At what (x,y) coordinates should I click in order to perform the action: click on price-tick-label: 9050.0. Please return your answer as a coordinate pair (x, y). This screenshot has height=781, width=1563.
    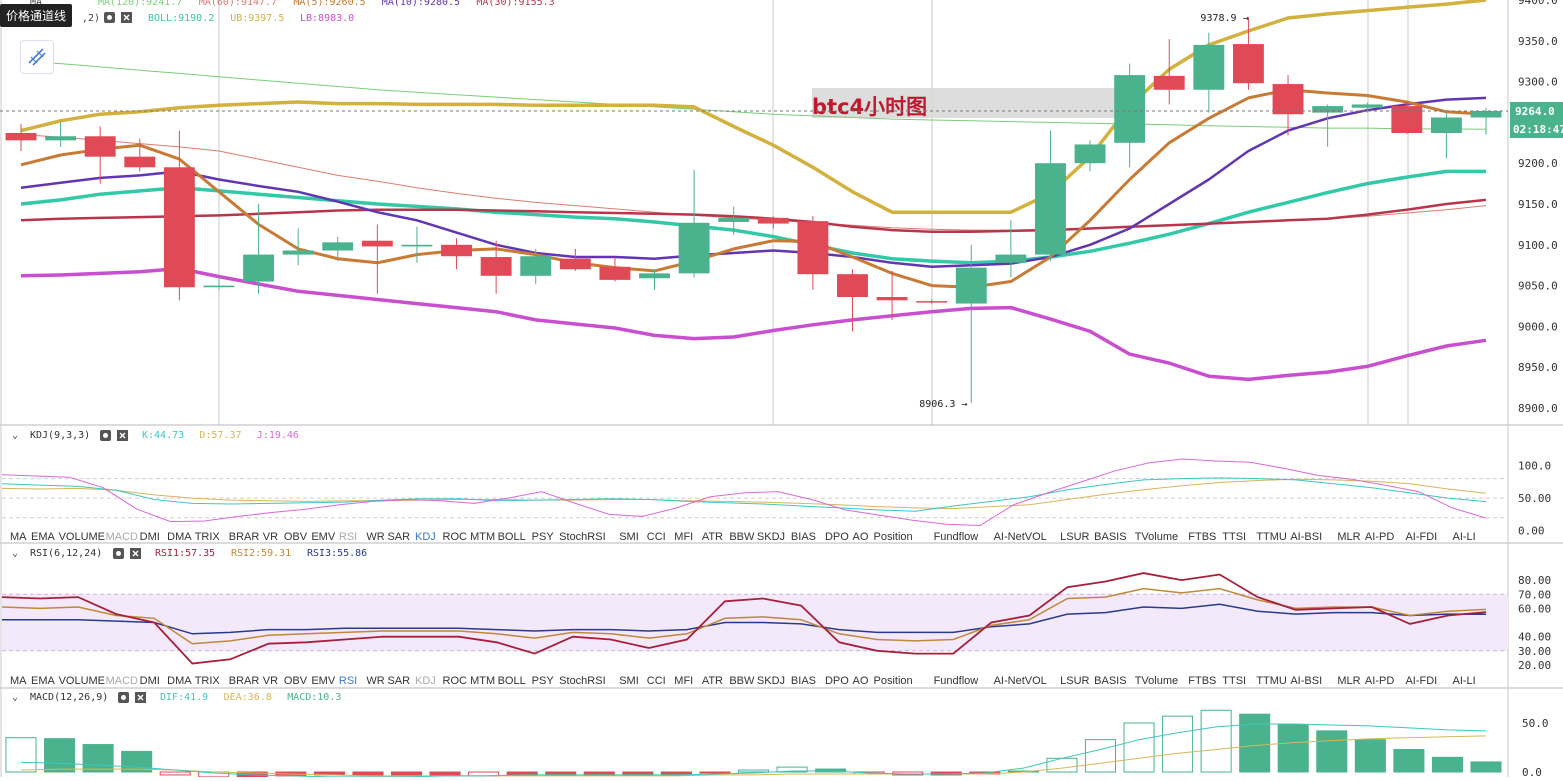
    Looking at the image, I should click on (1538, 286).